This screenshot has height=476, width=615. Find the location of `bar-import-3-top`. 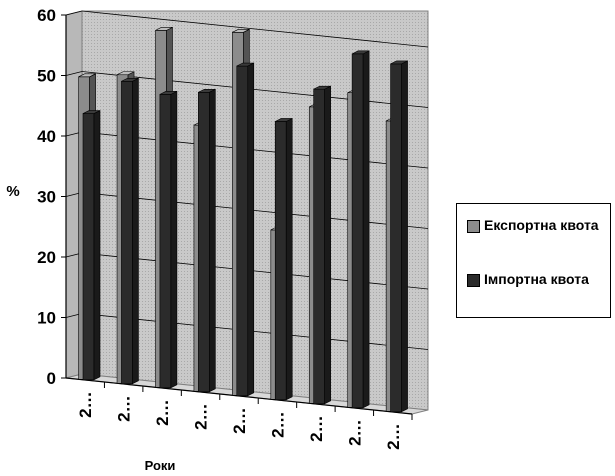

bar-import-3-top is located at coordinates (168, 93).